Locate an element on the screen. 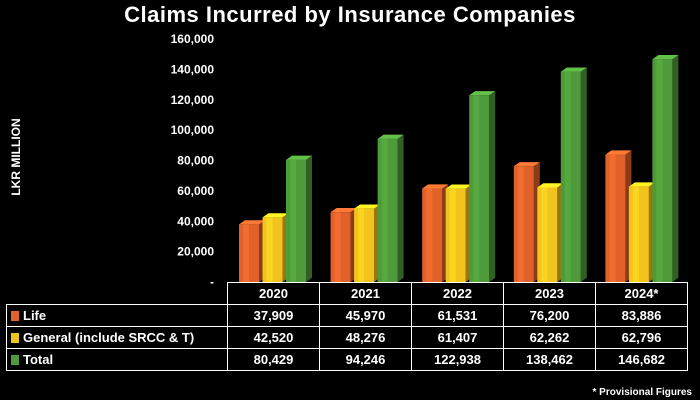 This screenshot has height=400, width=700. footnote: * Provisional Figures is located at coordinates (642, 392).